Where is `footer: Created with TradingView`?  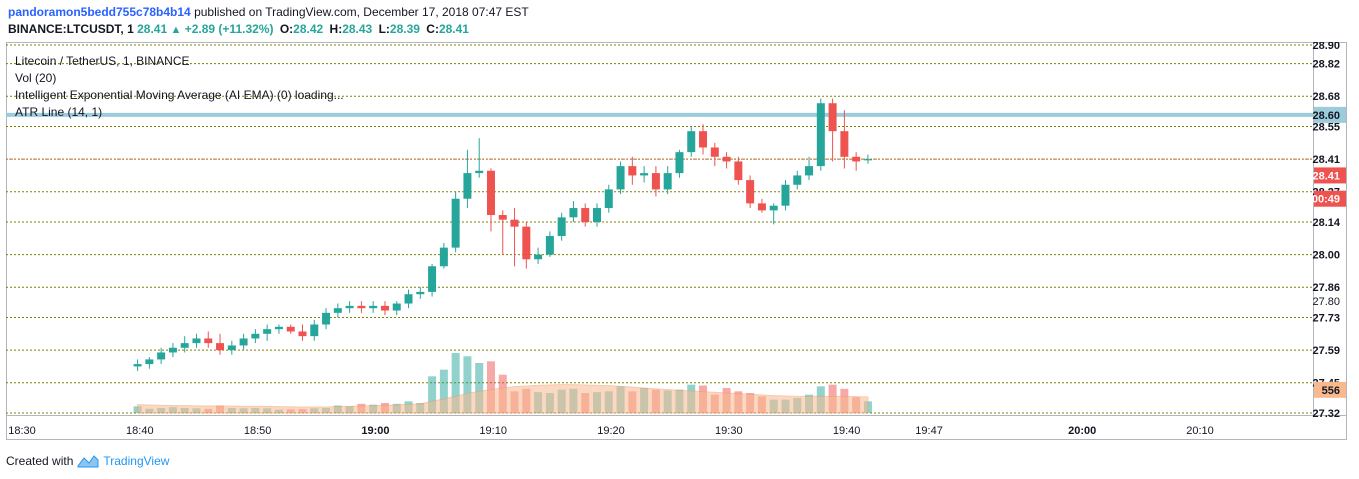
footer: Created with TradingView is located at coordinates (87, 461).